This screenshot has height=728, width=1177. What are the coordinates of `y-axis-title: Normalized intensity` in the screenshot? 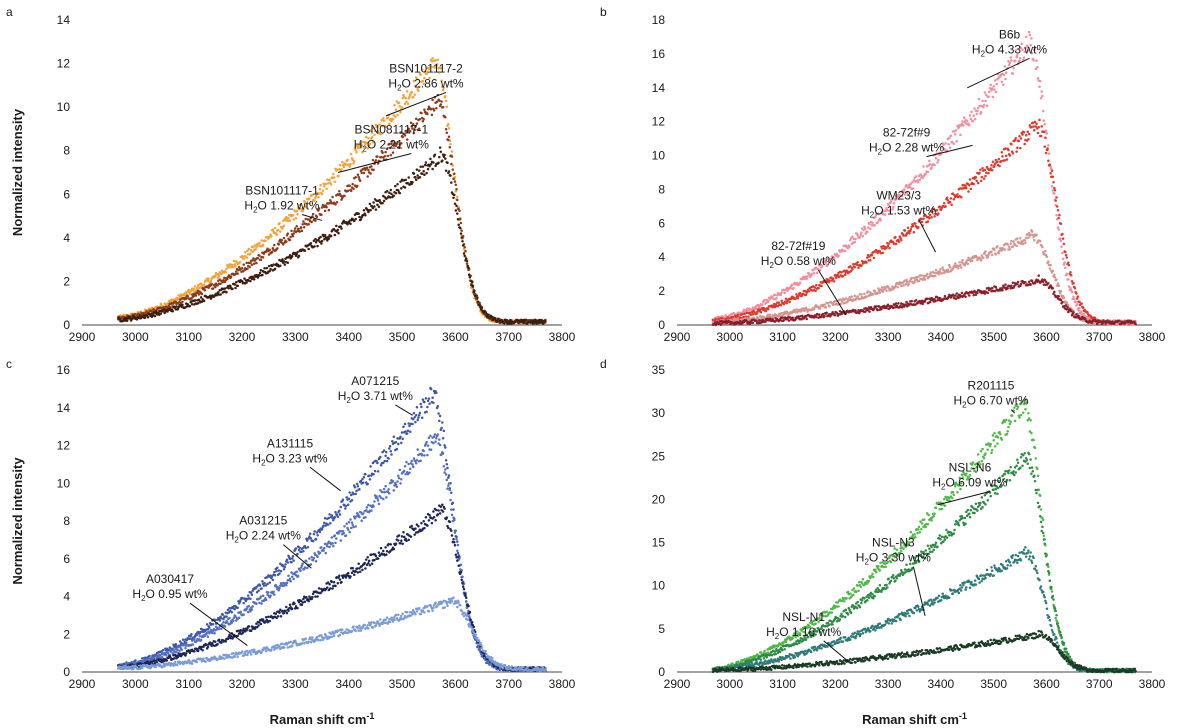 It's located at (17, 521).